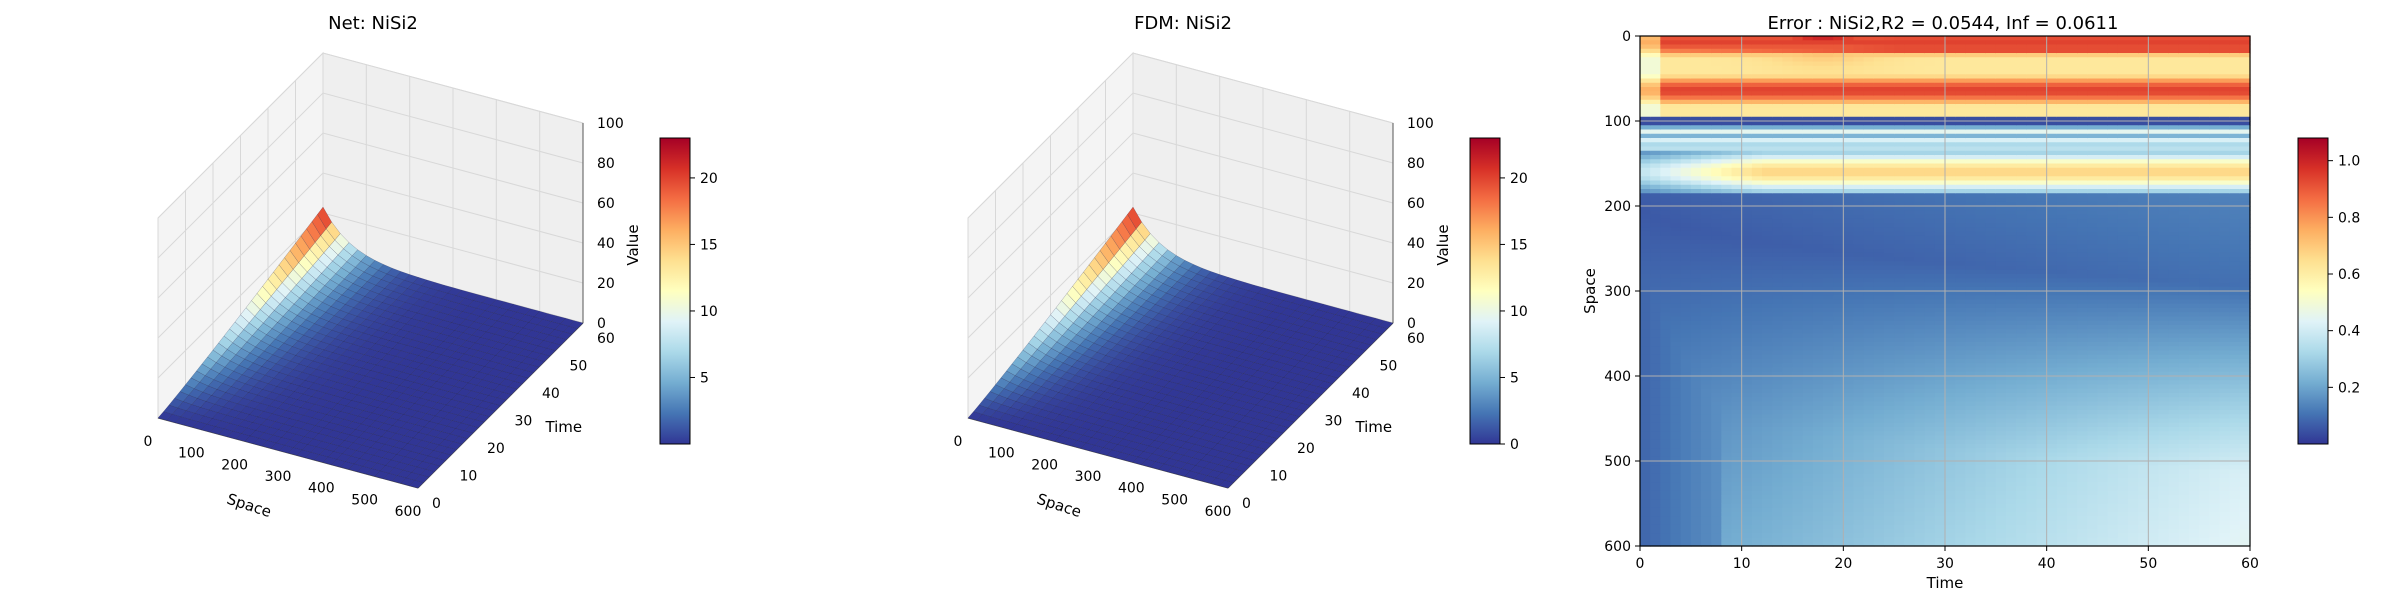 This screenshot has height=600, width=2400. Describe the element at coordinates (1443, 244) in the screenshot. I see `fdm-value-label: Value` at that location.